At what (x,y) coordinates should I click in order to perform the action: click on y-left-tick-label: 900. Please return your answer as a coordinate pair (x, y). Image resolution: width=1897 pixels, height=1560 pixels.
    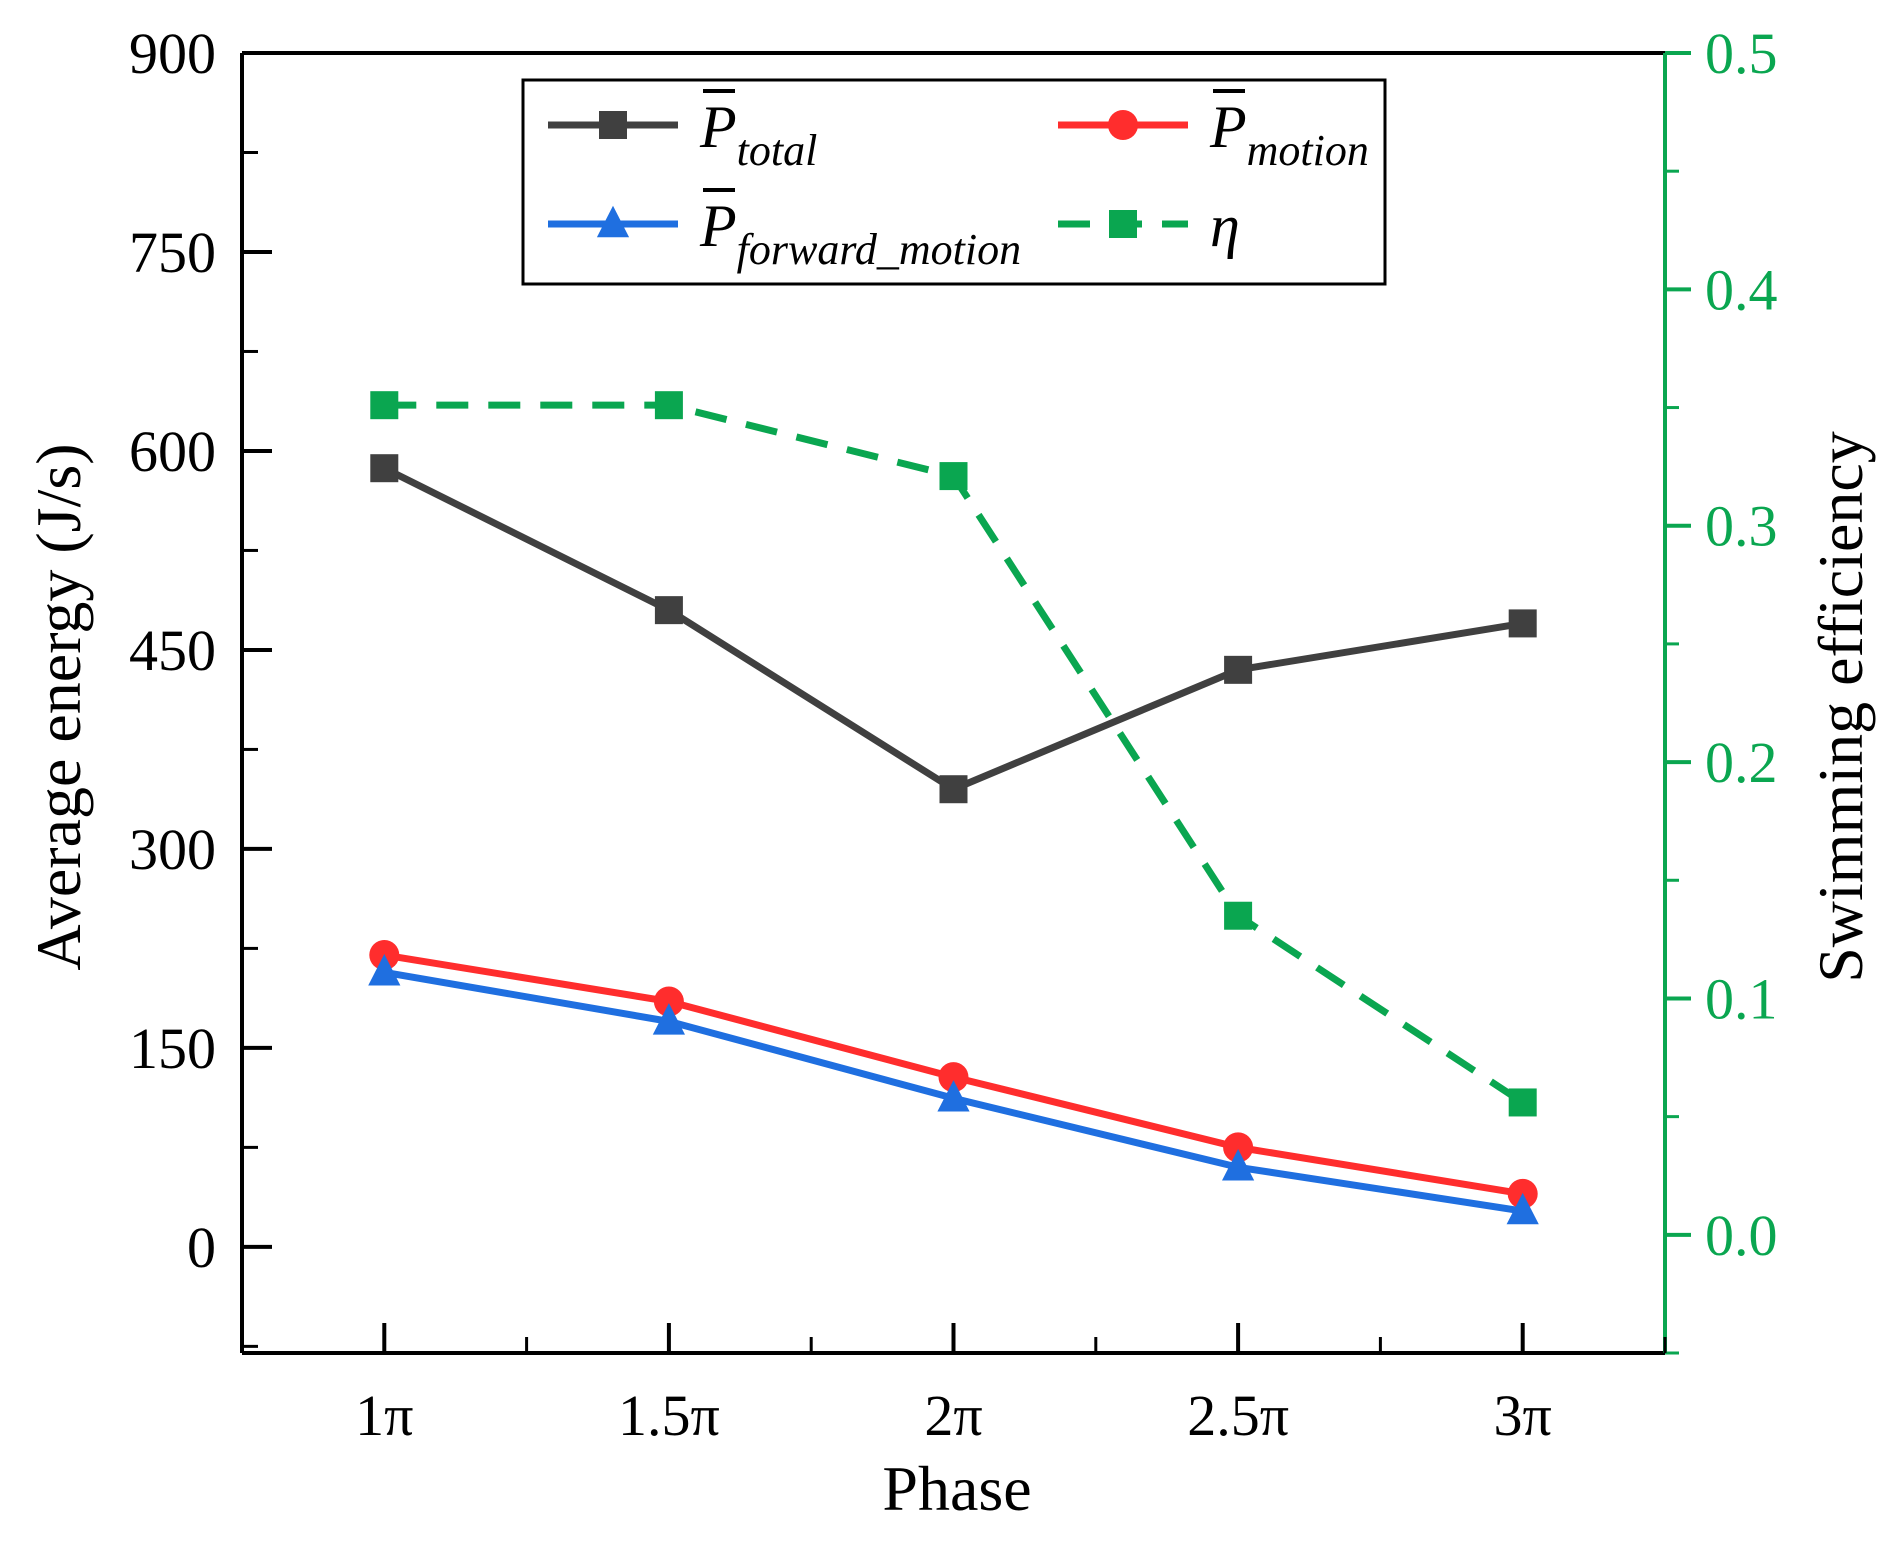
    Looking at the image, I should click on (172, 53).